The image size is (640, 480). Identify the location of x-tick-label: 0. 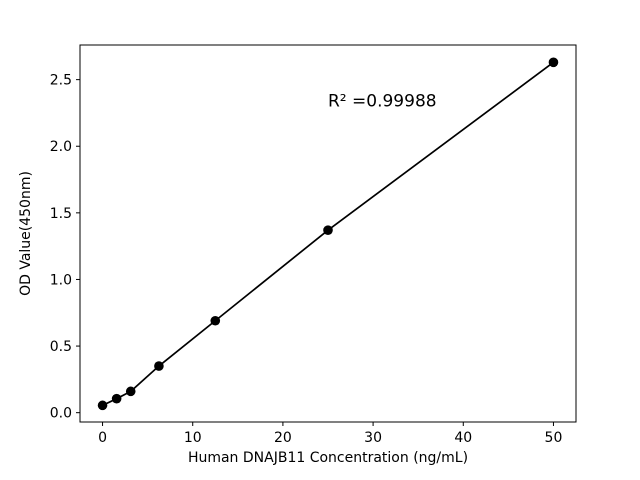
(102, 438).